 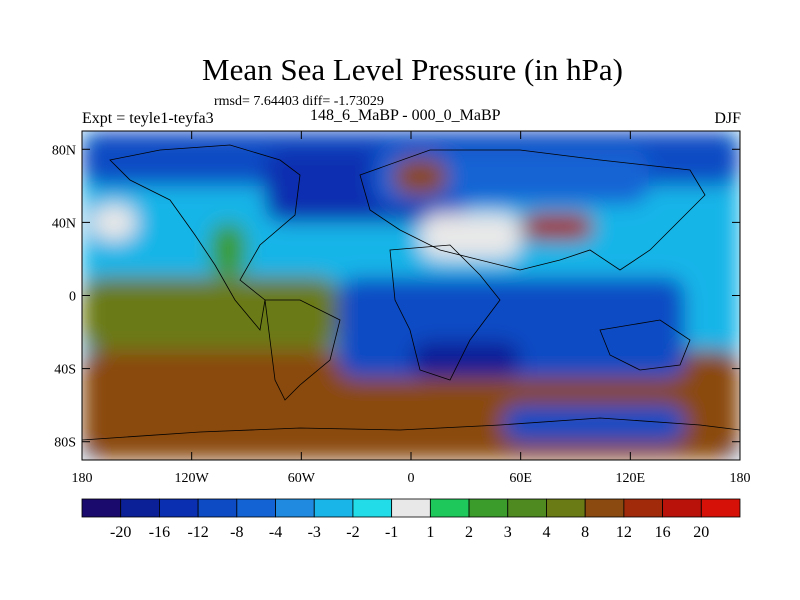 I want to click on colorbar-label: 16, so click(x=663, y=532).